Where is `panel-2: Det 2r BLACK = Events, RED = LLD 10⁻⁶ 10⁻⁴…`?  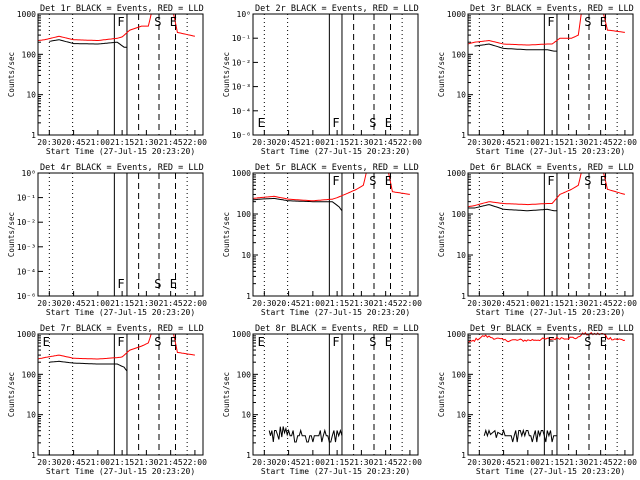 panel-2: Det 2r BLACK = Events, RED = LLD 10⁻⁶ 10⁻⁴… is located at coordinates (322, 80).